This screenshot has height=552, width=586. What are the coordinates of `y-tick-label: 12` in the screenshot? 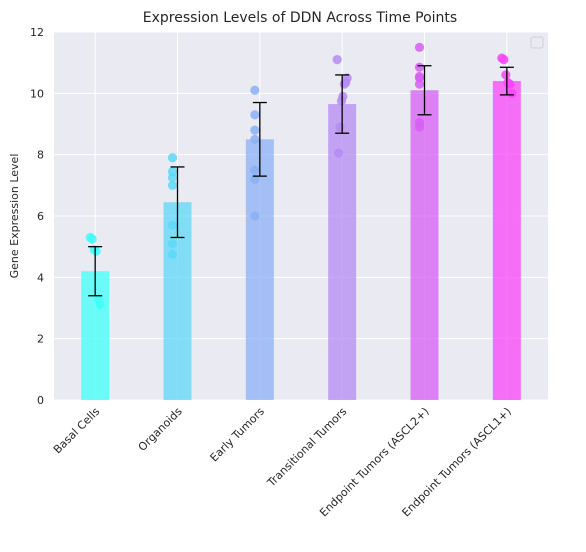 It's located at (37, 32).